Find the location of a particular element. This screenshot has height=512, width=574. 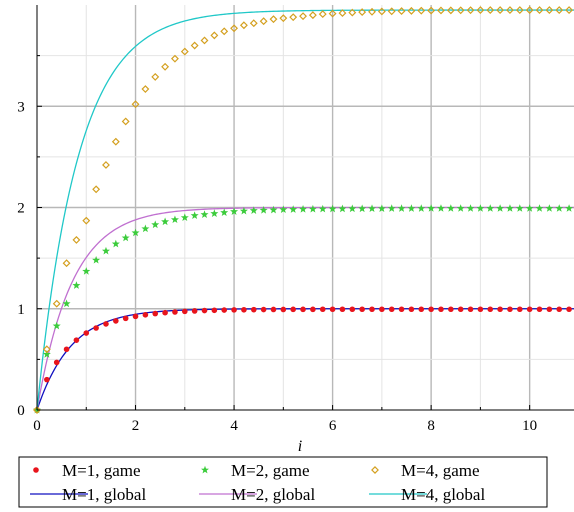

y-tick-label: 2 is located at coordinates (21, 209).